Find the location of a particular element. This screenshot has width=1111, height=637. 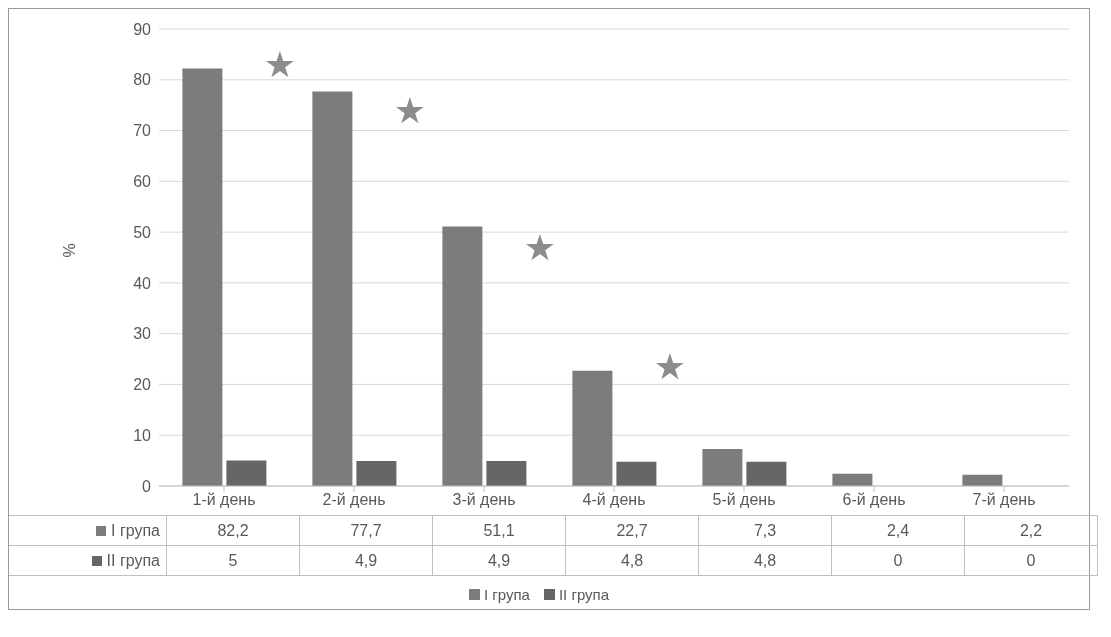

y-tick-label: 90 is located at coordinates (142, 29).